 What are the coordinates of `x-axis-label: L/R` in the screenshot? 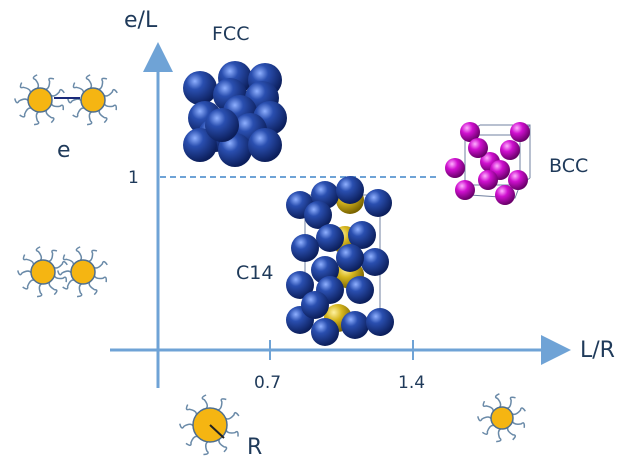 It's located at (597, 350).